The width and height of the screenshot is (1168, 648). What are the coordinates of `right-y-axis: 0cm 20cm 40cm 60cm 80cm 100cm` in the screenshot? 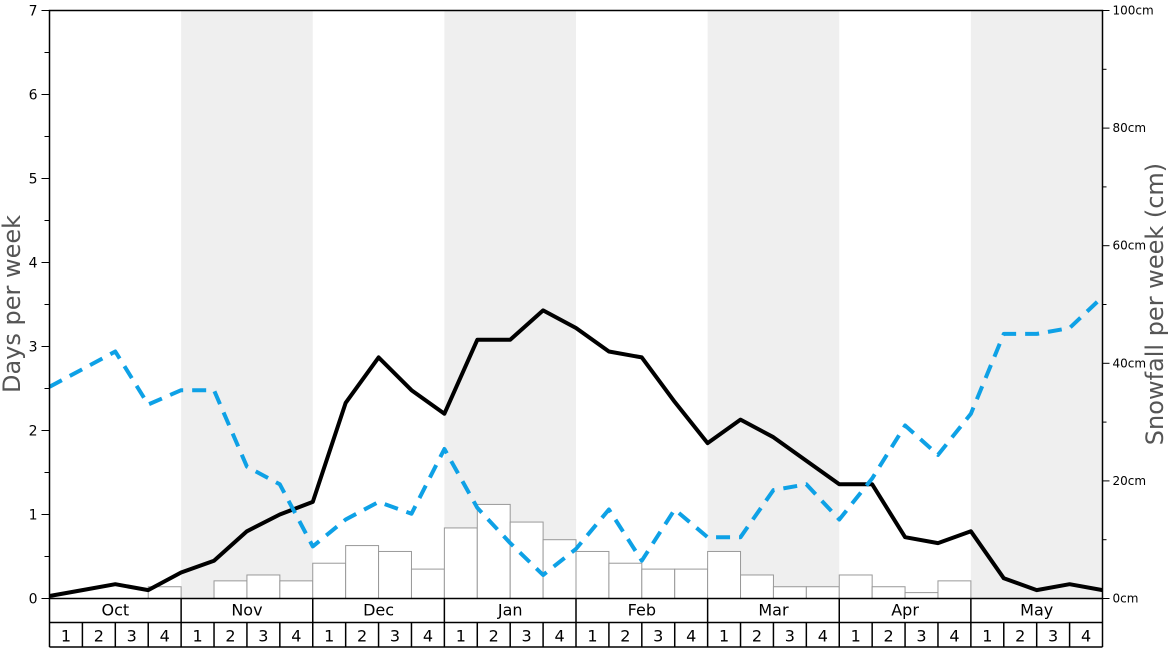 It's located at (1128, 305).